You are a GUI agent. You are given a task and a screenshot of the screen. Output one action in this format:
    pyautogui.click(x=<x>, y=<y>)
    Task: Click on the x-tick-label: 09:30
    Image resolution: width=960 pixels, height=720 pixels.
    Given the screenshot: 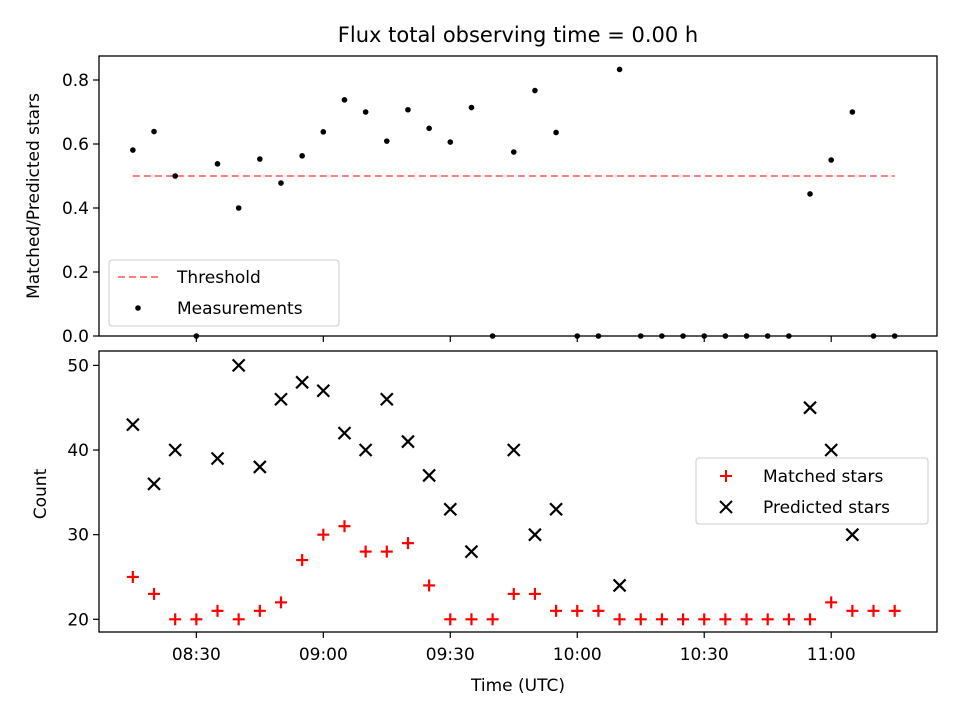 What is the action you would take?
    pyautogui.click(x=450, y=655)
    